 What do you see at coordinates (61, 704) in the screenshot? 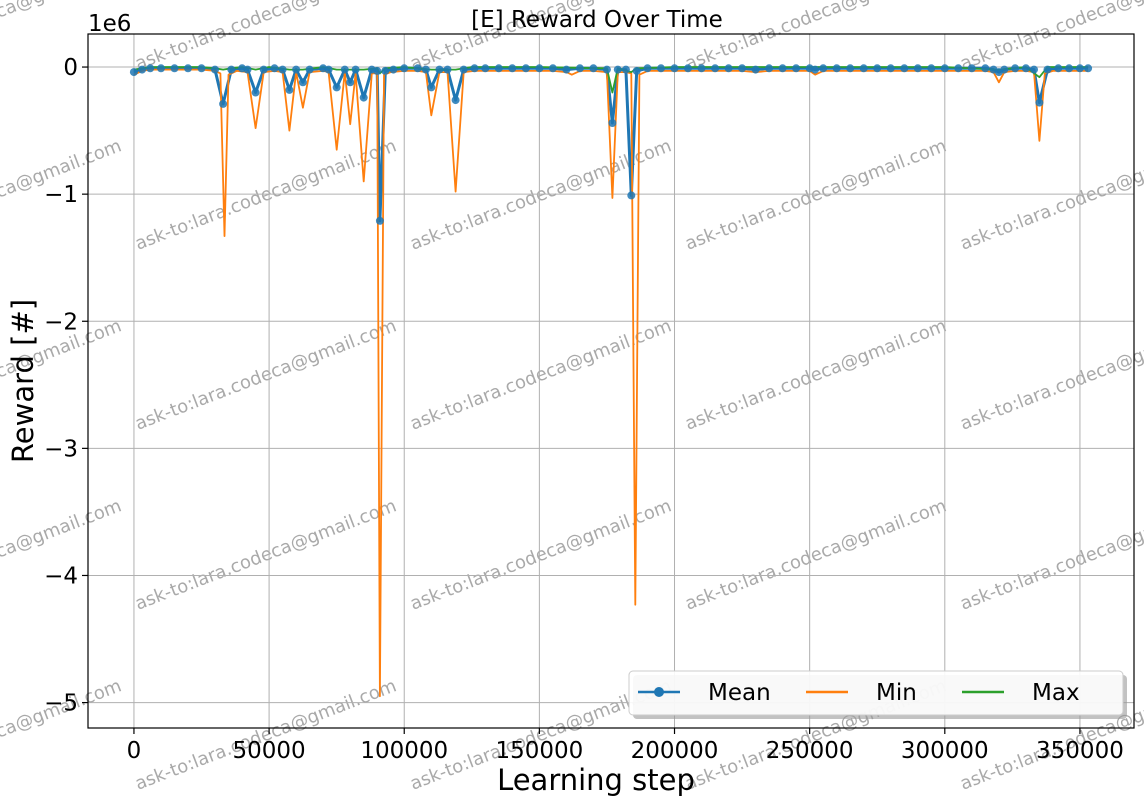
I see `y-tick-label: −5` at bounding box center [61, 704].